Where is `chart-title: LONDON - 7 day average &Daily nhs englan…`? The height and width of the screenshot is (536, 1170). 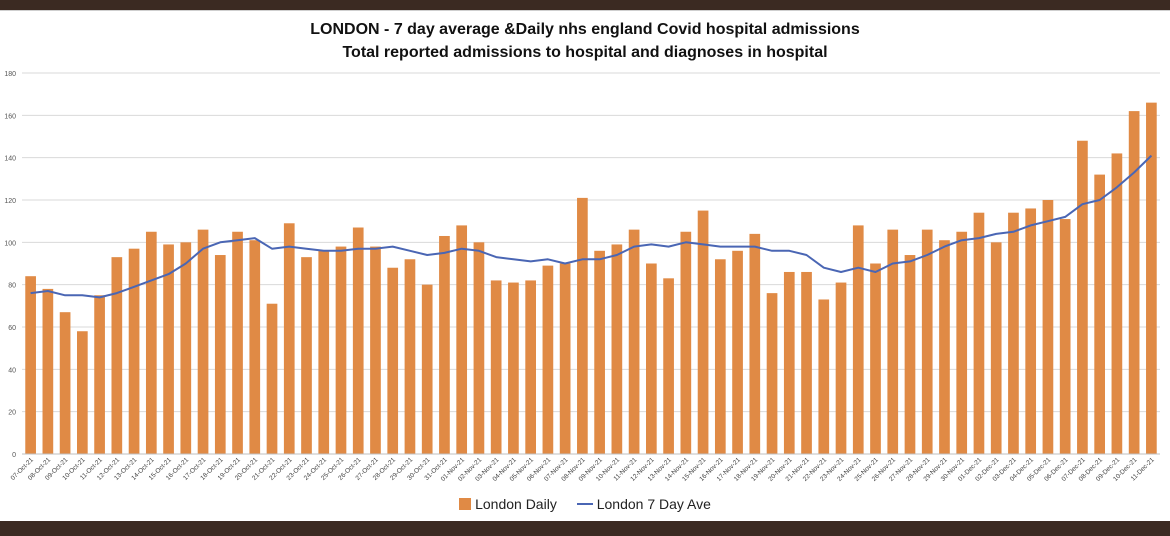
chart-title: LONDON - 7 day average &Daily nhs englan… is located at coordinates (585, 29).